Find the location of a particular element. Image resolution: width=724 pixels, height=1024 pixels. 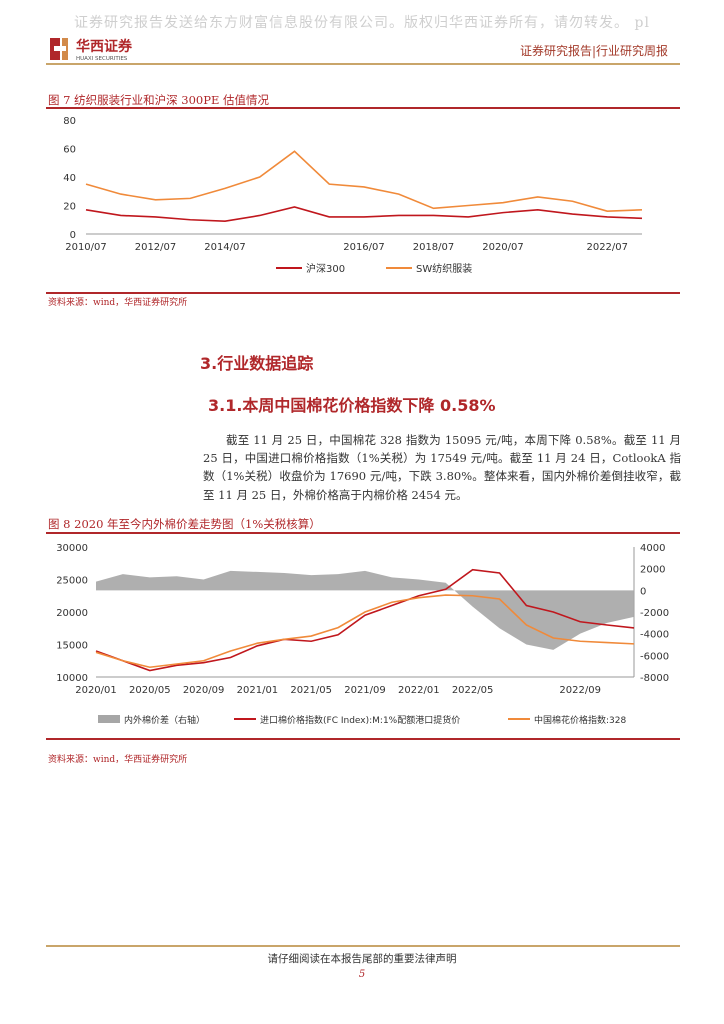

x-tick-label: 2021/05 is located at coordinates (311, 690).